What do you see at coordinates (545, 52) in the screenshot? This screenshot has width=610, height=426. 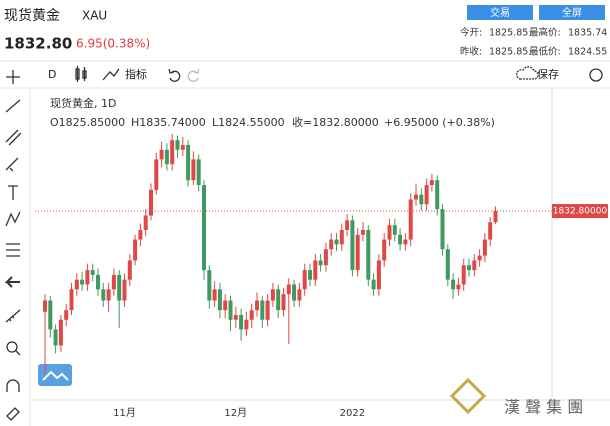 I see `stat-label: 最低价:` at bounding box center [545, 52].